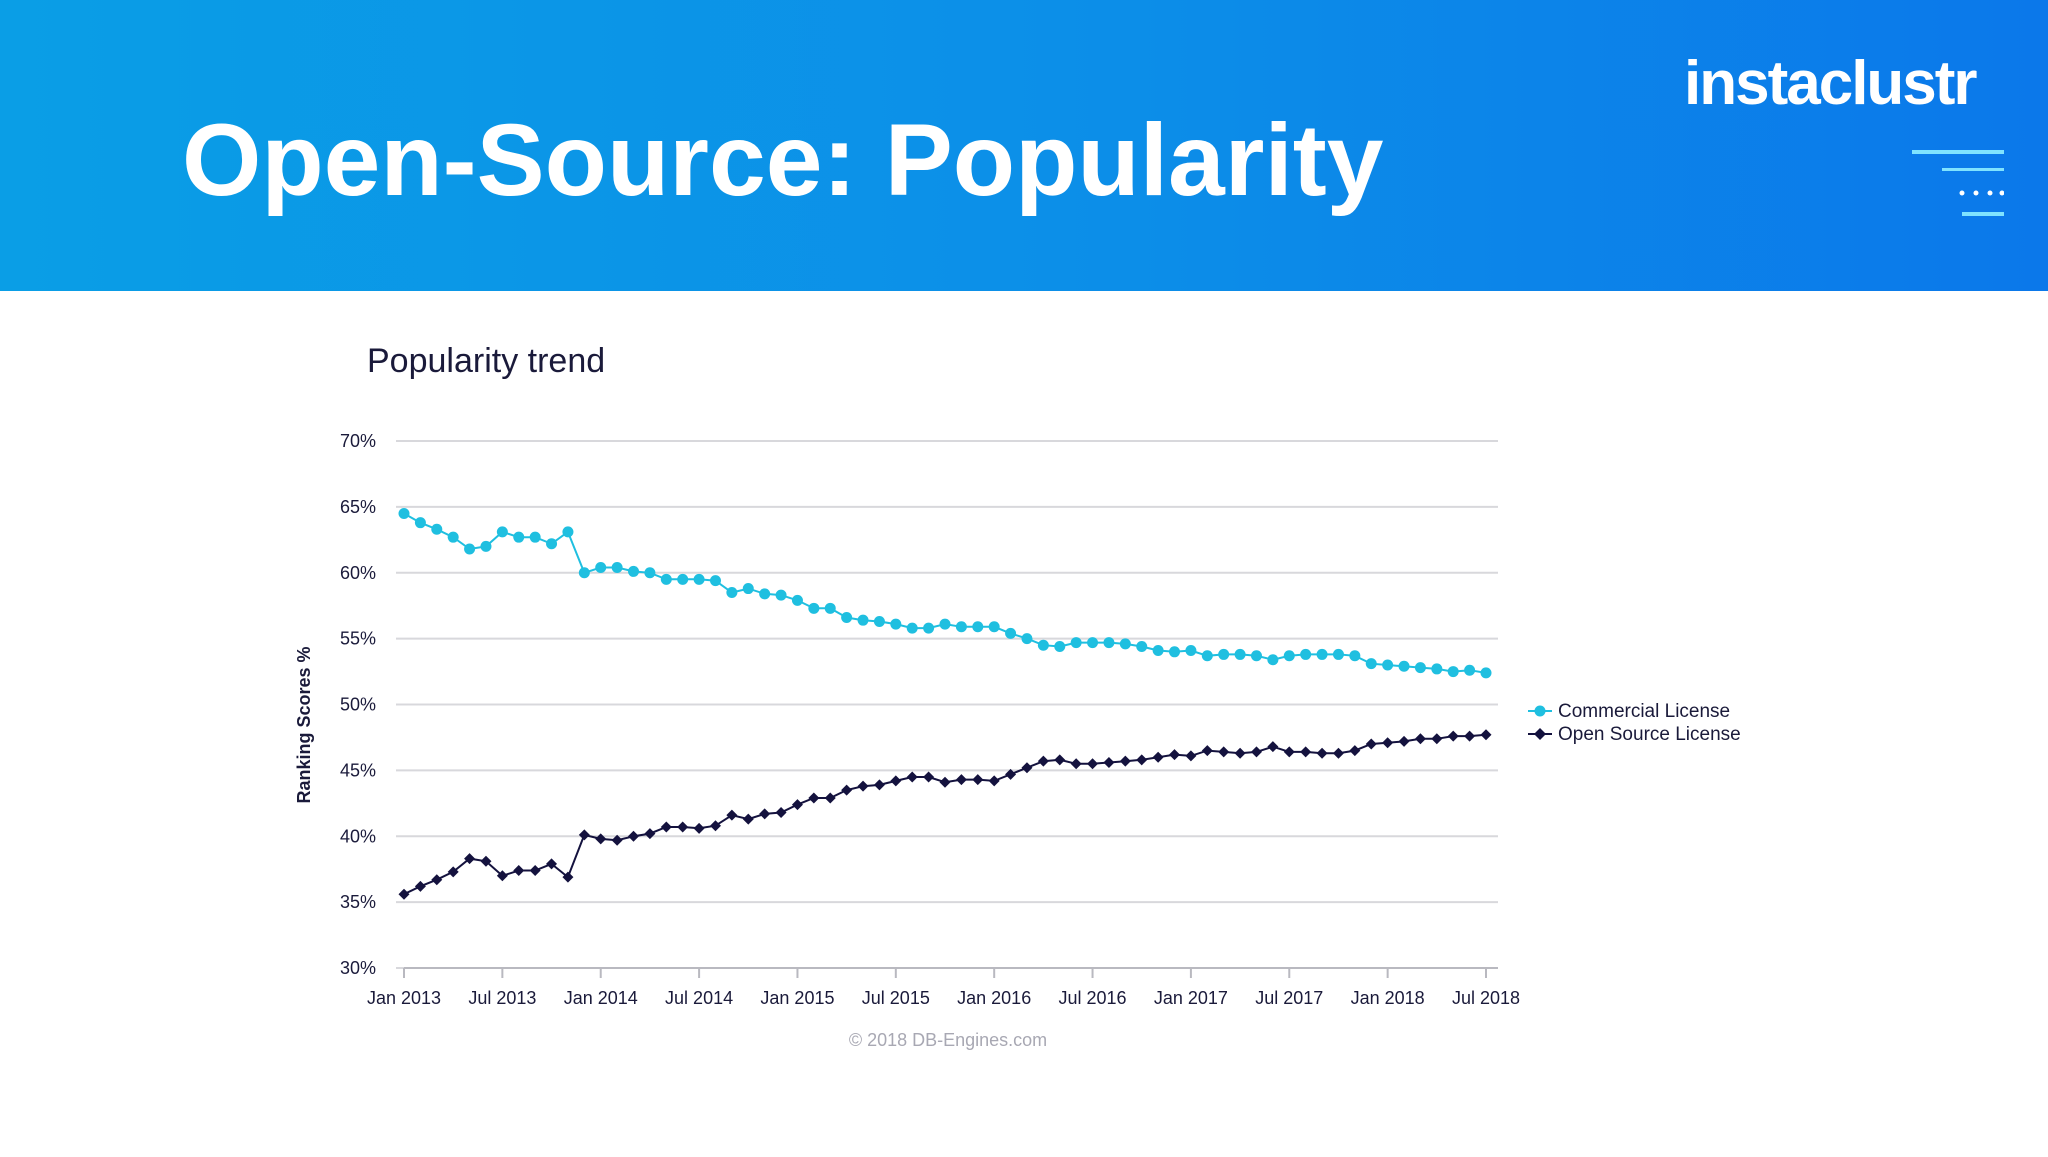 Image resolution: width=2048 pixels, height=1157 pixels. Describe the element at coordinates (601, 998) in the screenshot. I see `x-tick-label: Jan 2014` at that location.